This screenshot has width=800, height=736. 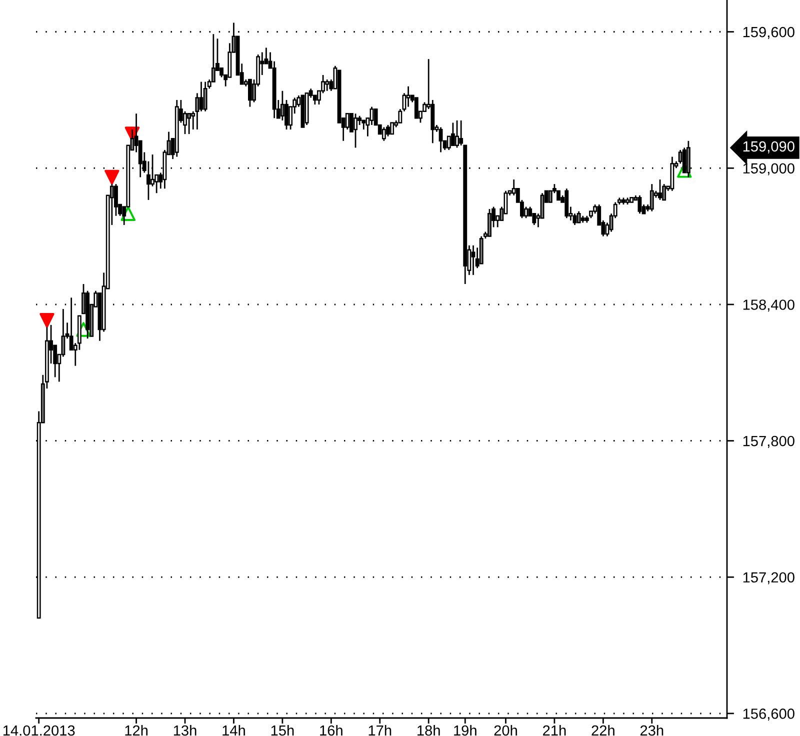 What do you see at coordinates (768, 578) in the screenshot?
I see `y-tick-label: 157,200` at bounding box center [768, 578].